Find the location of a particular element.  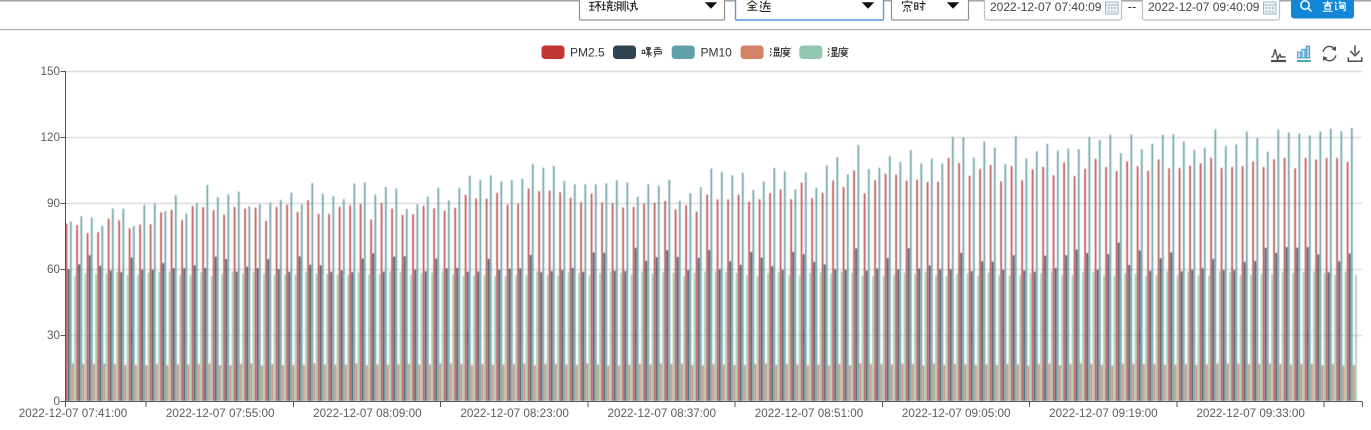

svg-text: 150 is located at coordinates (50, 71).